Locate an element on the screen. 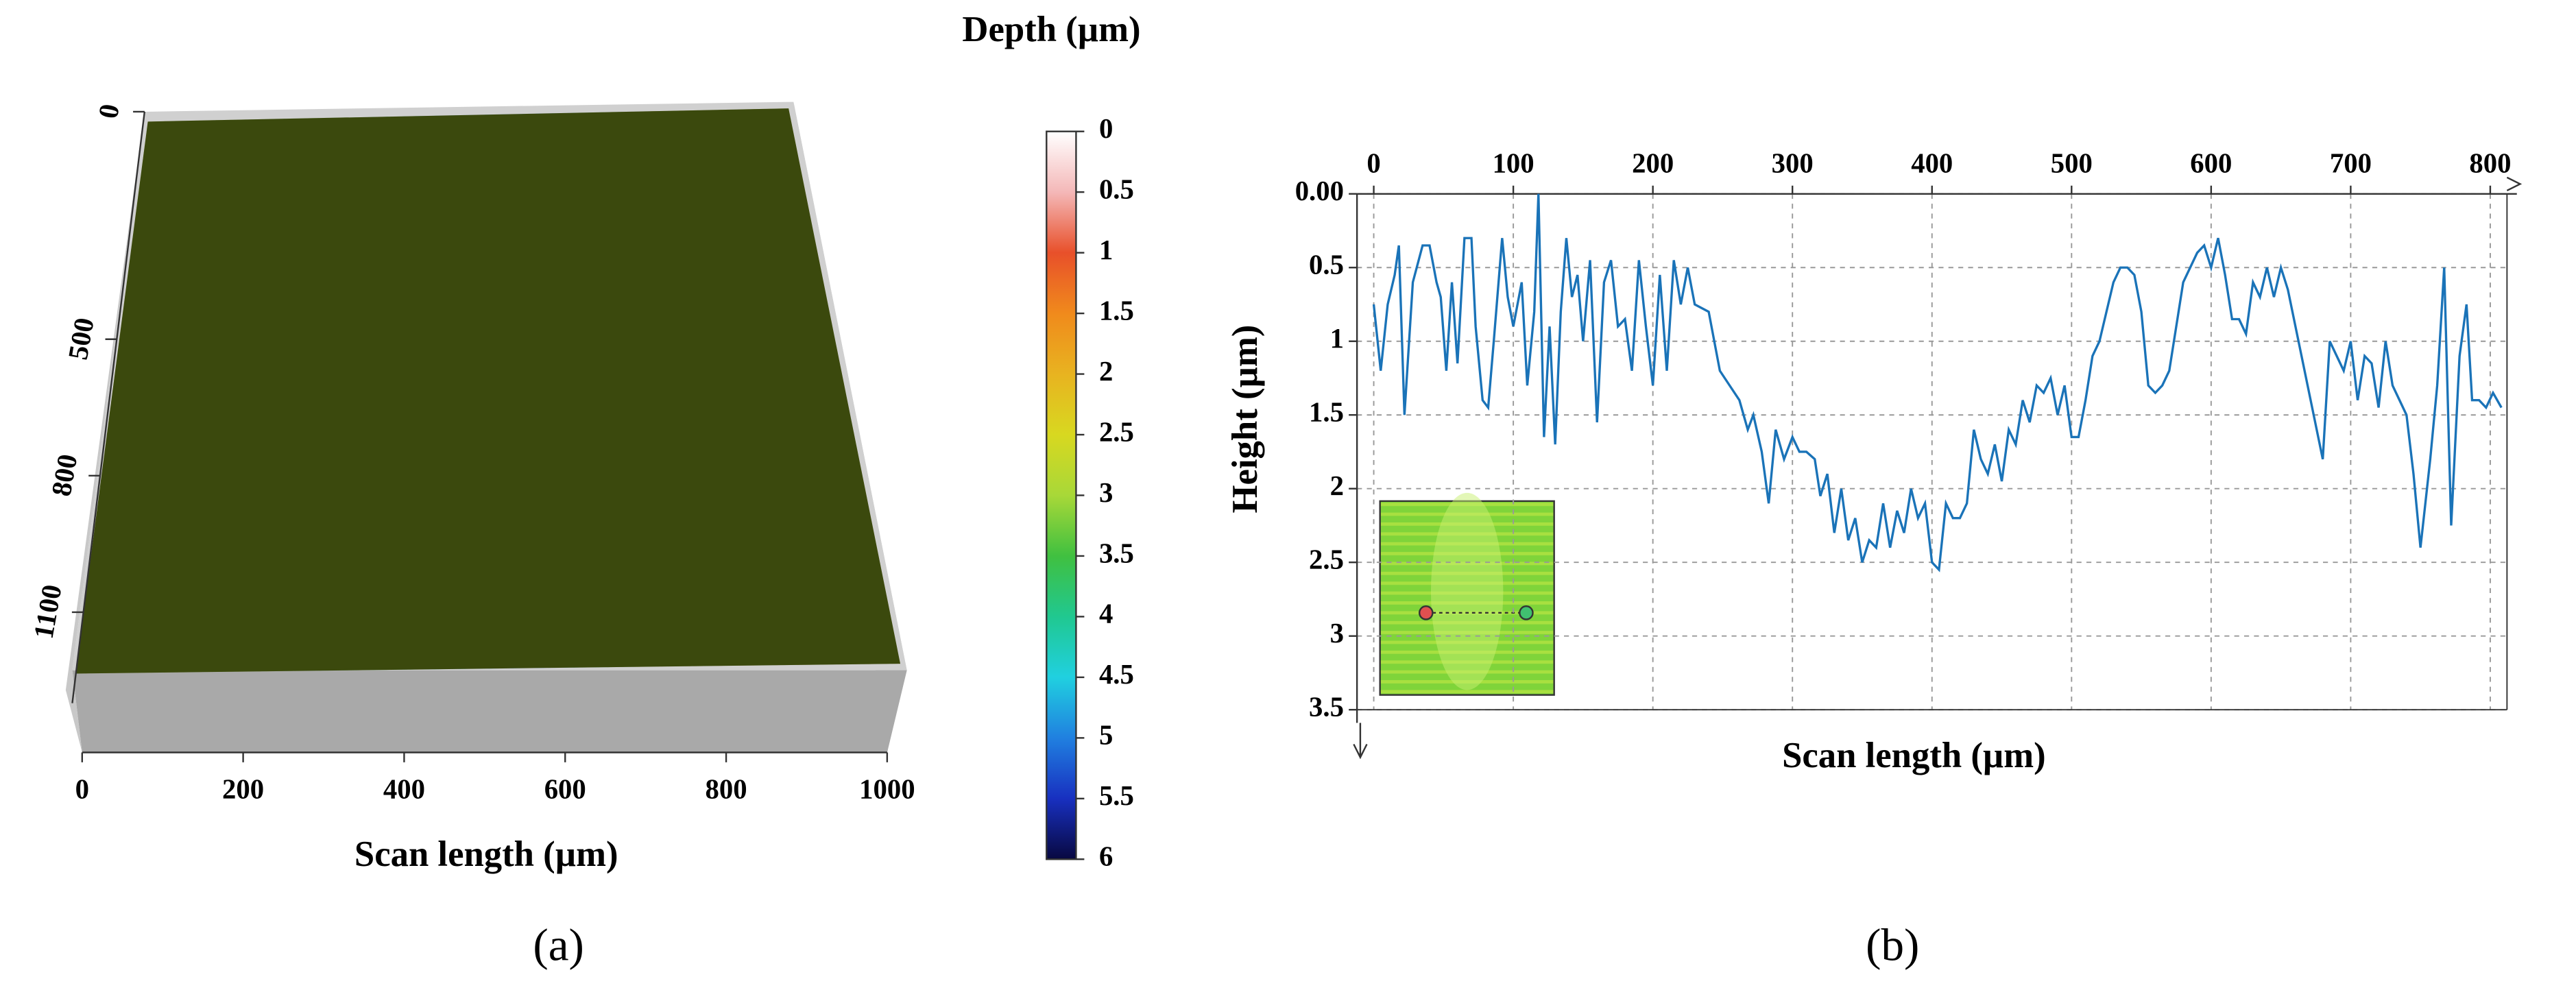  colorbar-tick-label: 4 is located at coordinates (1106, 614).